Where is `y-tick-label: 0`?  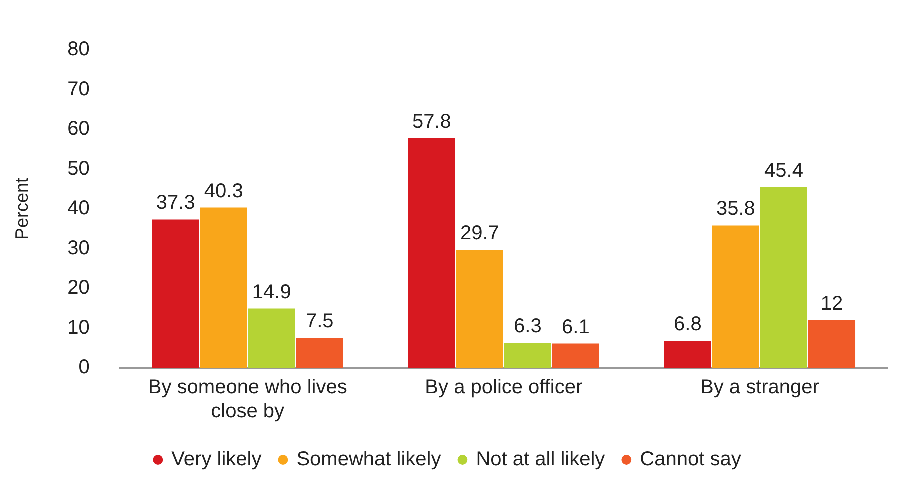
y-tick-label: 0 is located at coordinates (84, 367).